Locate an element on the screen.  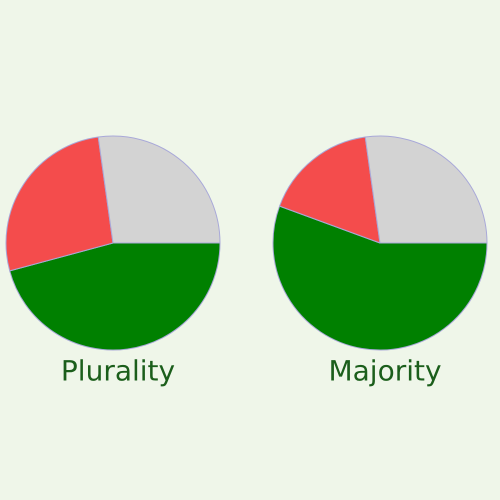
text: Plurality is located at coordinates (118, 371).